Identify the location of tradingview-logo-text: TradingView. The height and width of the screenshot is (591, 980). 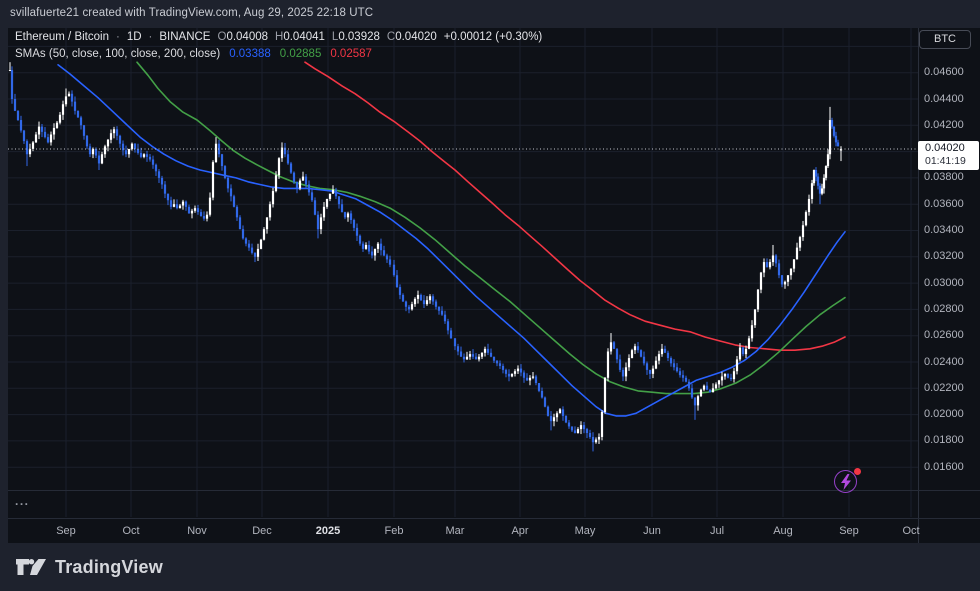
(109, 566).